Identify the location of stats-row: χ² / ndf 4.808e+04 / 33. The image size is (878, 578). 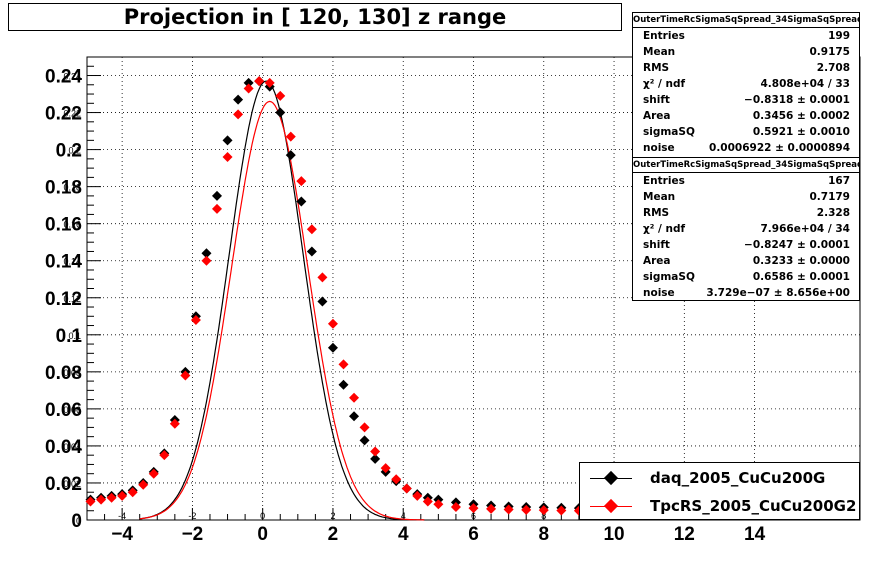
(746, 84).